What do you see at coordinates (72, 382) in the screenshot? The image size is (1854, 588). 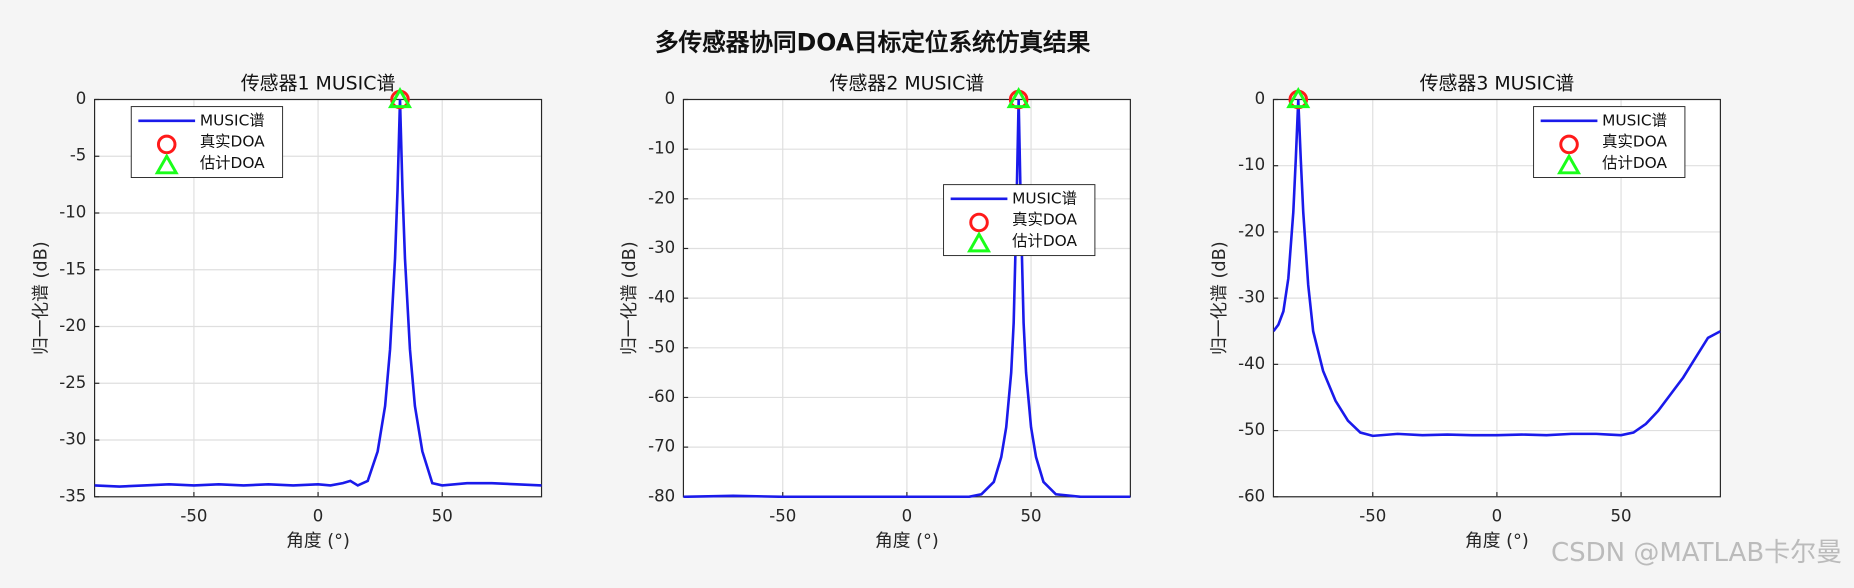 I see `y-tick-label: -25` at bounding box center [72, 382].